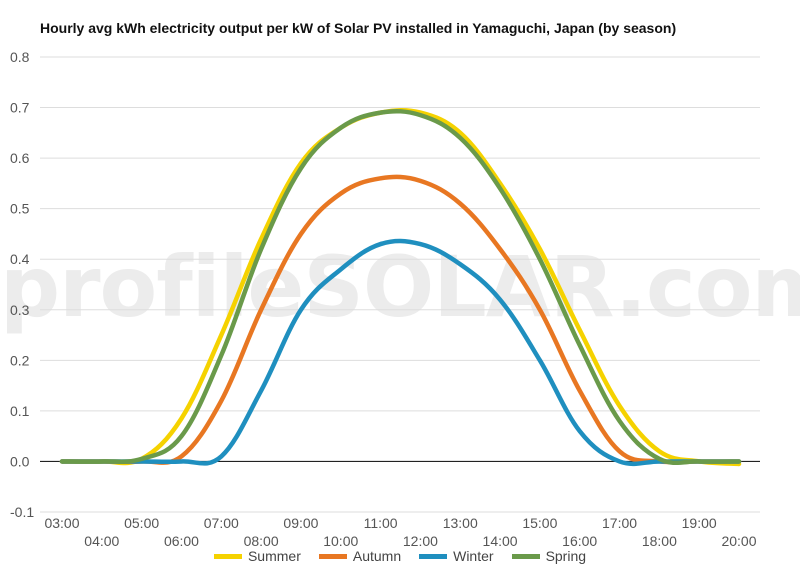 This screenshot has width=800, height=570. I want to click on x-tick-label: 17:00, so click(619, 523).